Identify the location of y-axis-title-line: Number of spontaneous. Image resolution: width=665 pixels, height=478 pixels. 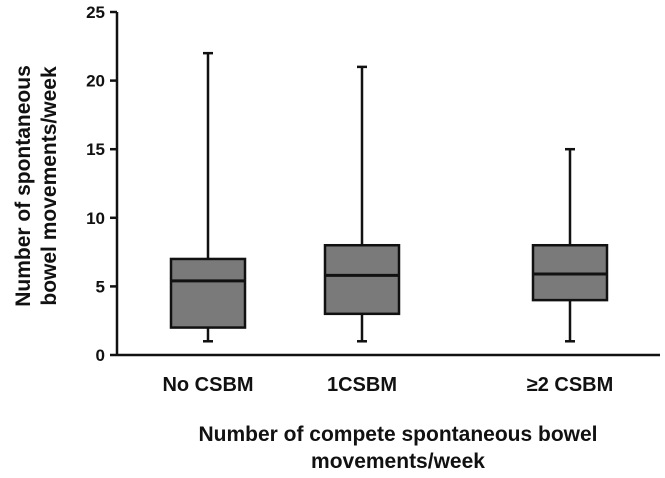
(23, 186).